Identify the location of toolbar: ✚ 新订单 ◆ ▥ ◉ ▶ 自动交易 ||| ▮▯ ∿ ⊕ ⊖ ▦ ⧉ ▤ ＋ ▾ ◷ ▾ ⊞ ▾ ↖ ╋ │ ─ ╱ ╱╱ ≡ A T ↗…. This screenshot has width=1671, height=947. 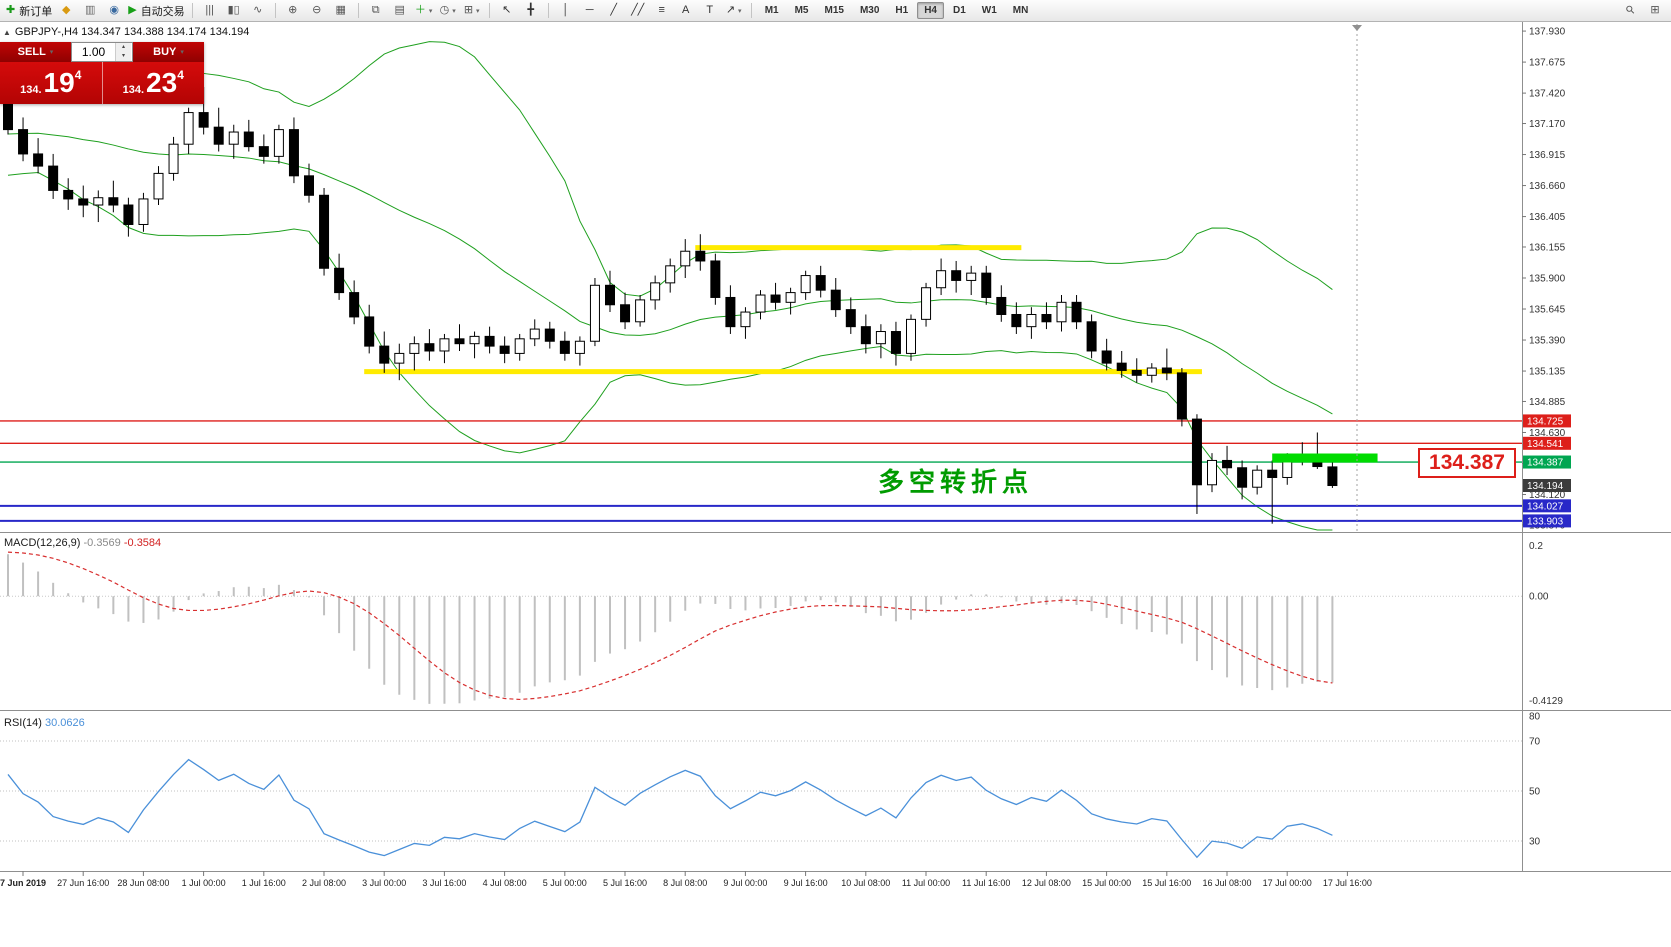
(835, 11).